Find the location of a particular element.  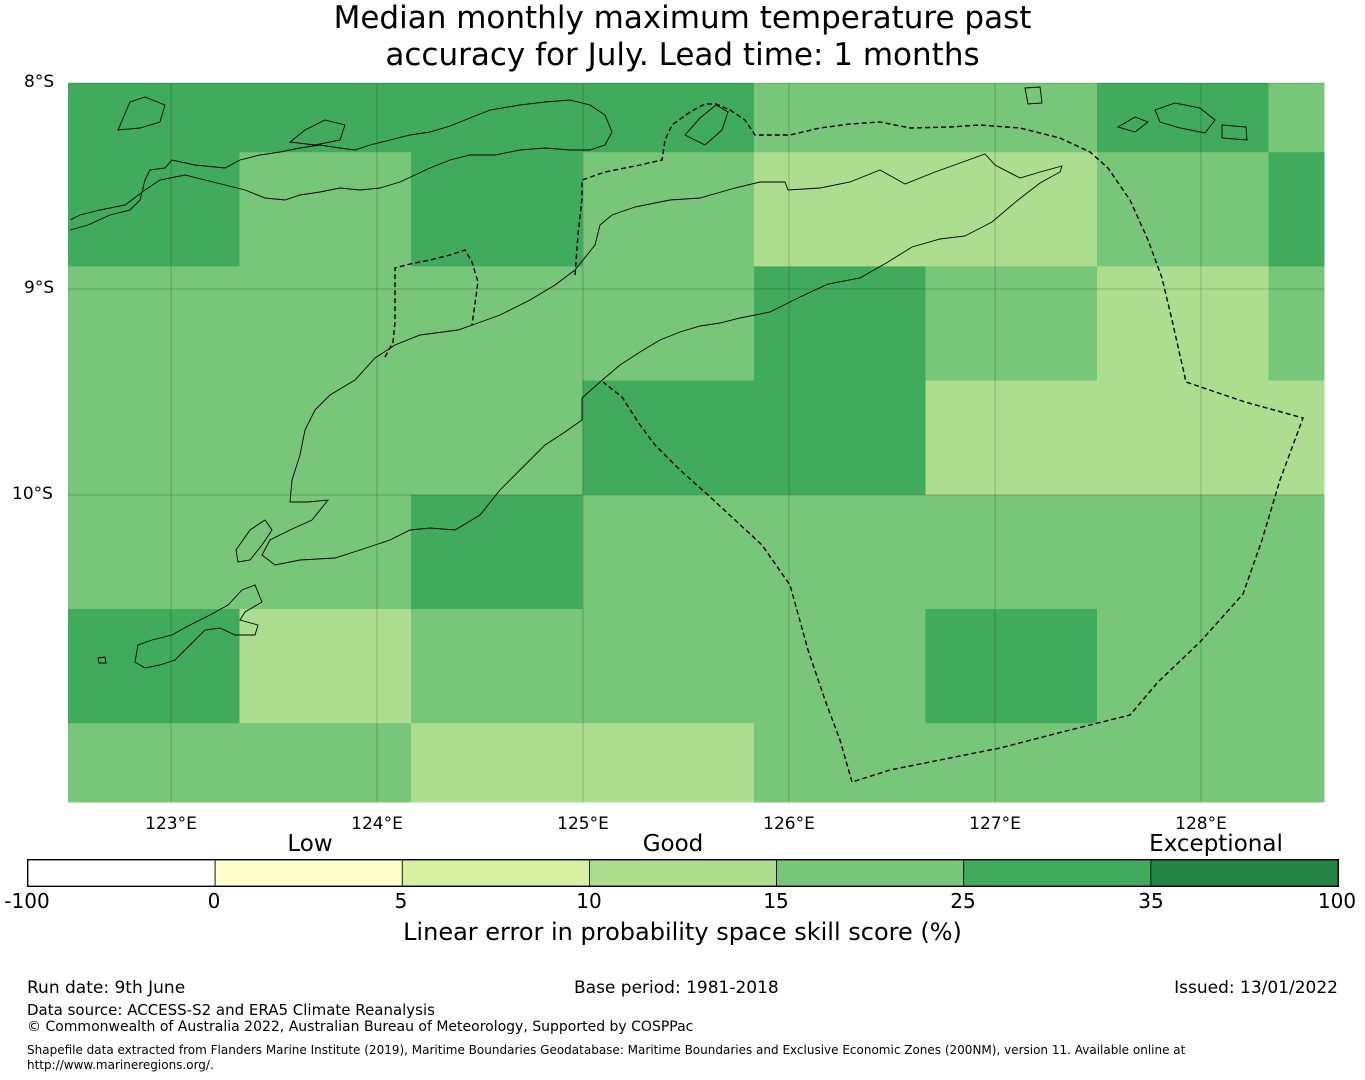

colorbar is located at coordinates (683, 873).